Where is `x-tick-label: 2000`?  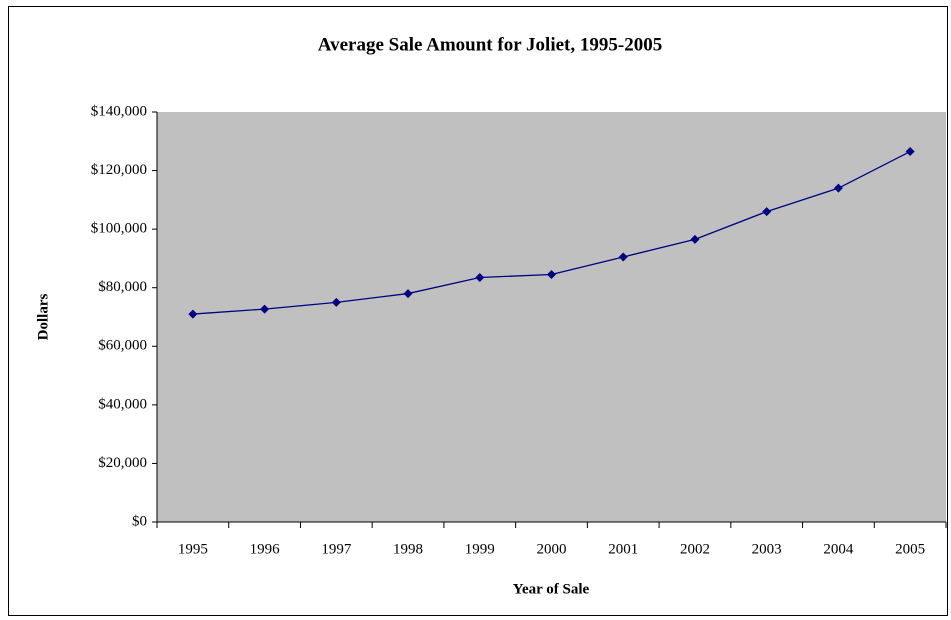
x-tick-label: 2000 is located at coordinates (552, 549).